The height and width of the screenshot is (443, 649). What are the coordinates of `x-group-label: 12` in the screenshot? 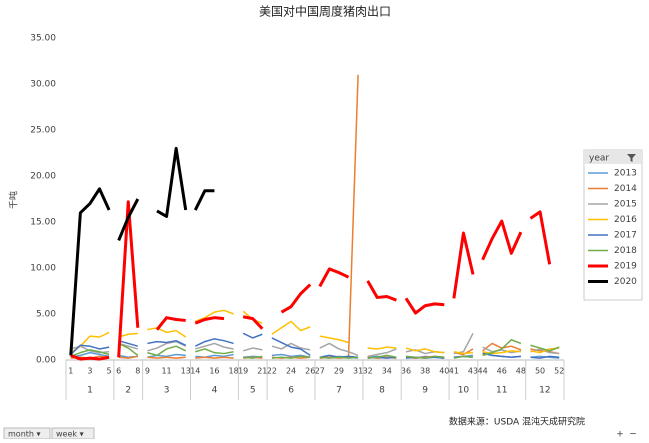 It's located at (544, 391).